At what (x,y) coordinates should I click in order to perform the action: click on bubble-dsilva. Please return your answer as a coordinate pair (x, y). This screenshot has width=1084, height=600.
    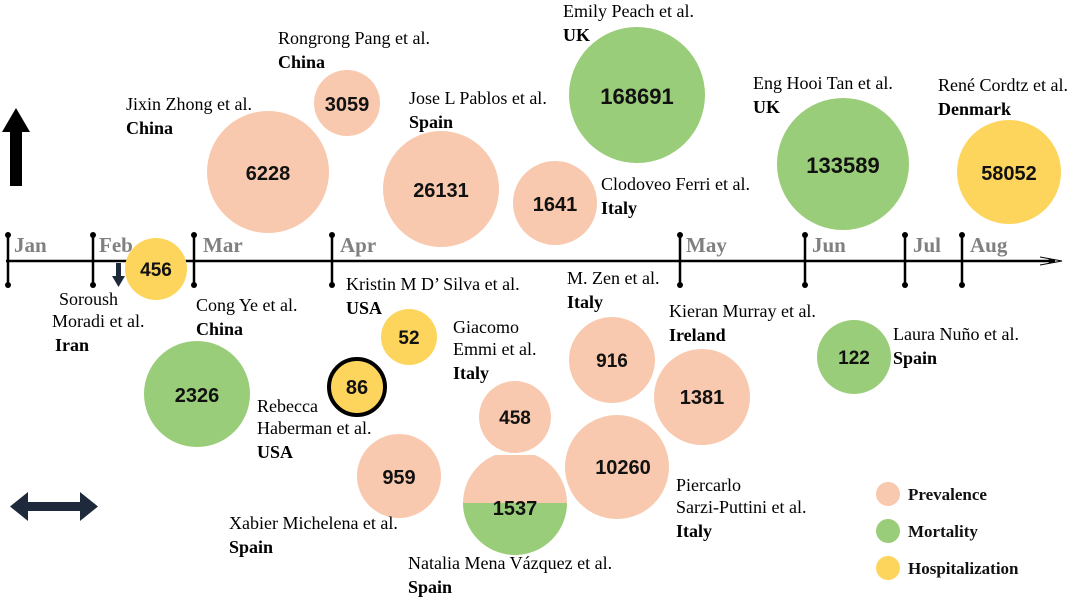
    Looking at the image, I should click on (409, 337).